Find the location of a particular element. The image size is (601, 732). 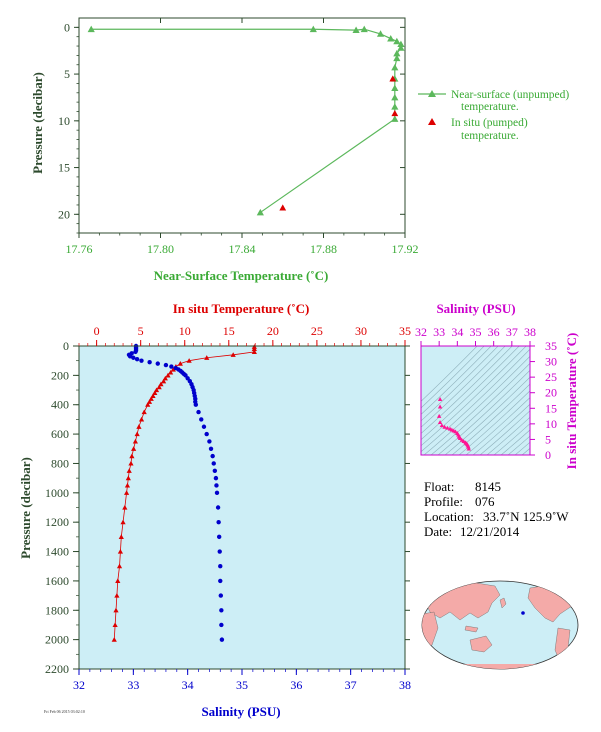

ts-y-tick-label: 10 is located at coordinates (551, 424).